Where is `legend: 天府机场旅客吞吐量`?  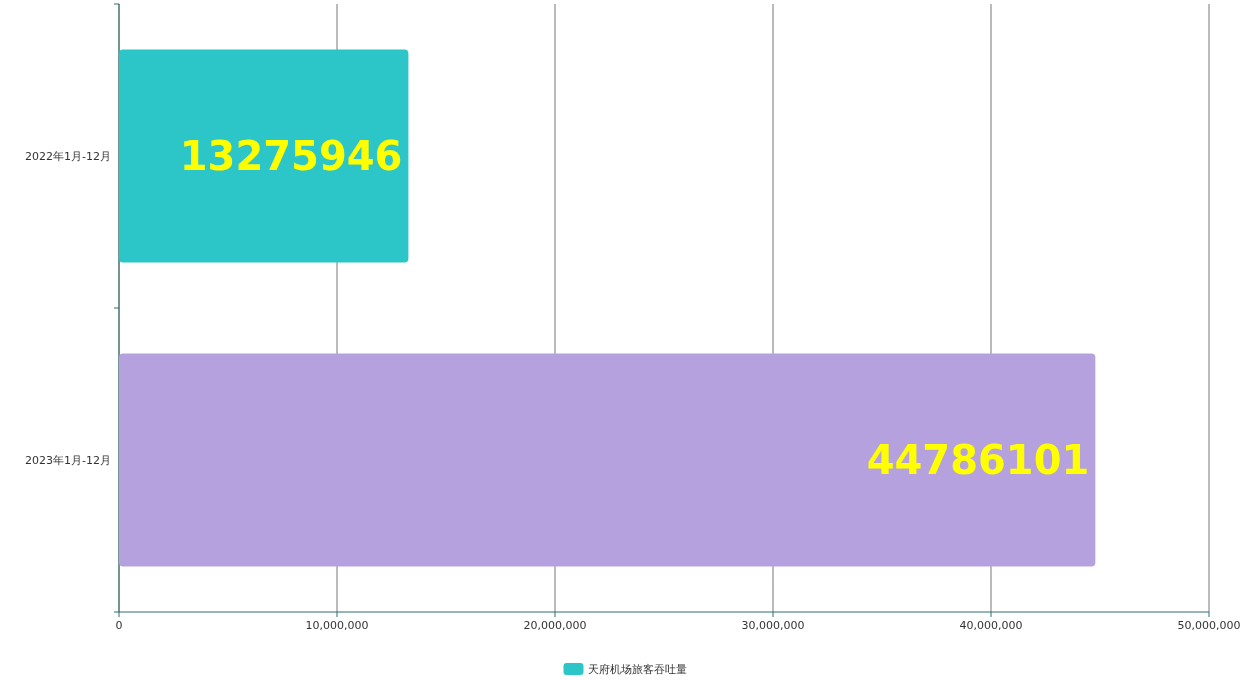
legend: 天府机场旅客吞吐量 is located at coordinates (625, 669).